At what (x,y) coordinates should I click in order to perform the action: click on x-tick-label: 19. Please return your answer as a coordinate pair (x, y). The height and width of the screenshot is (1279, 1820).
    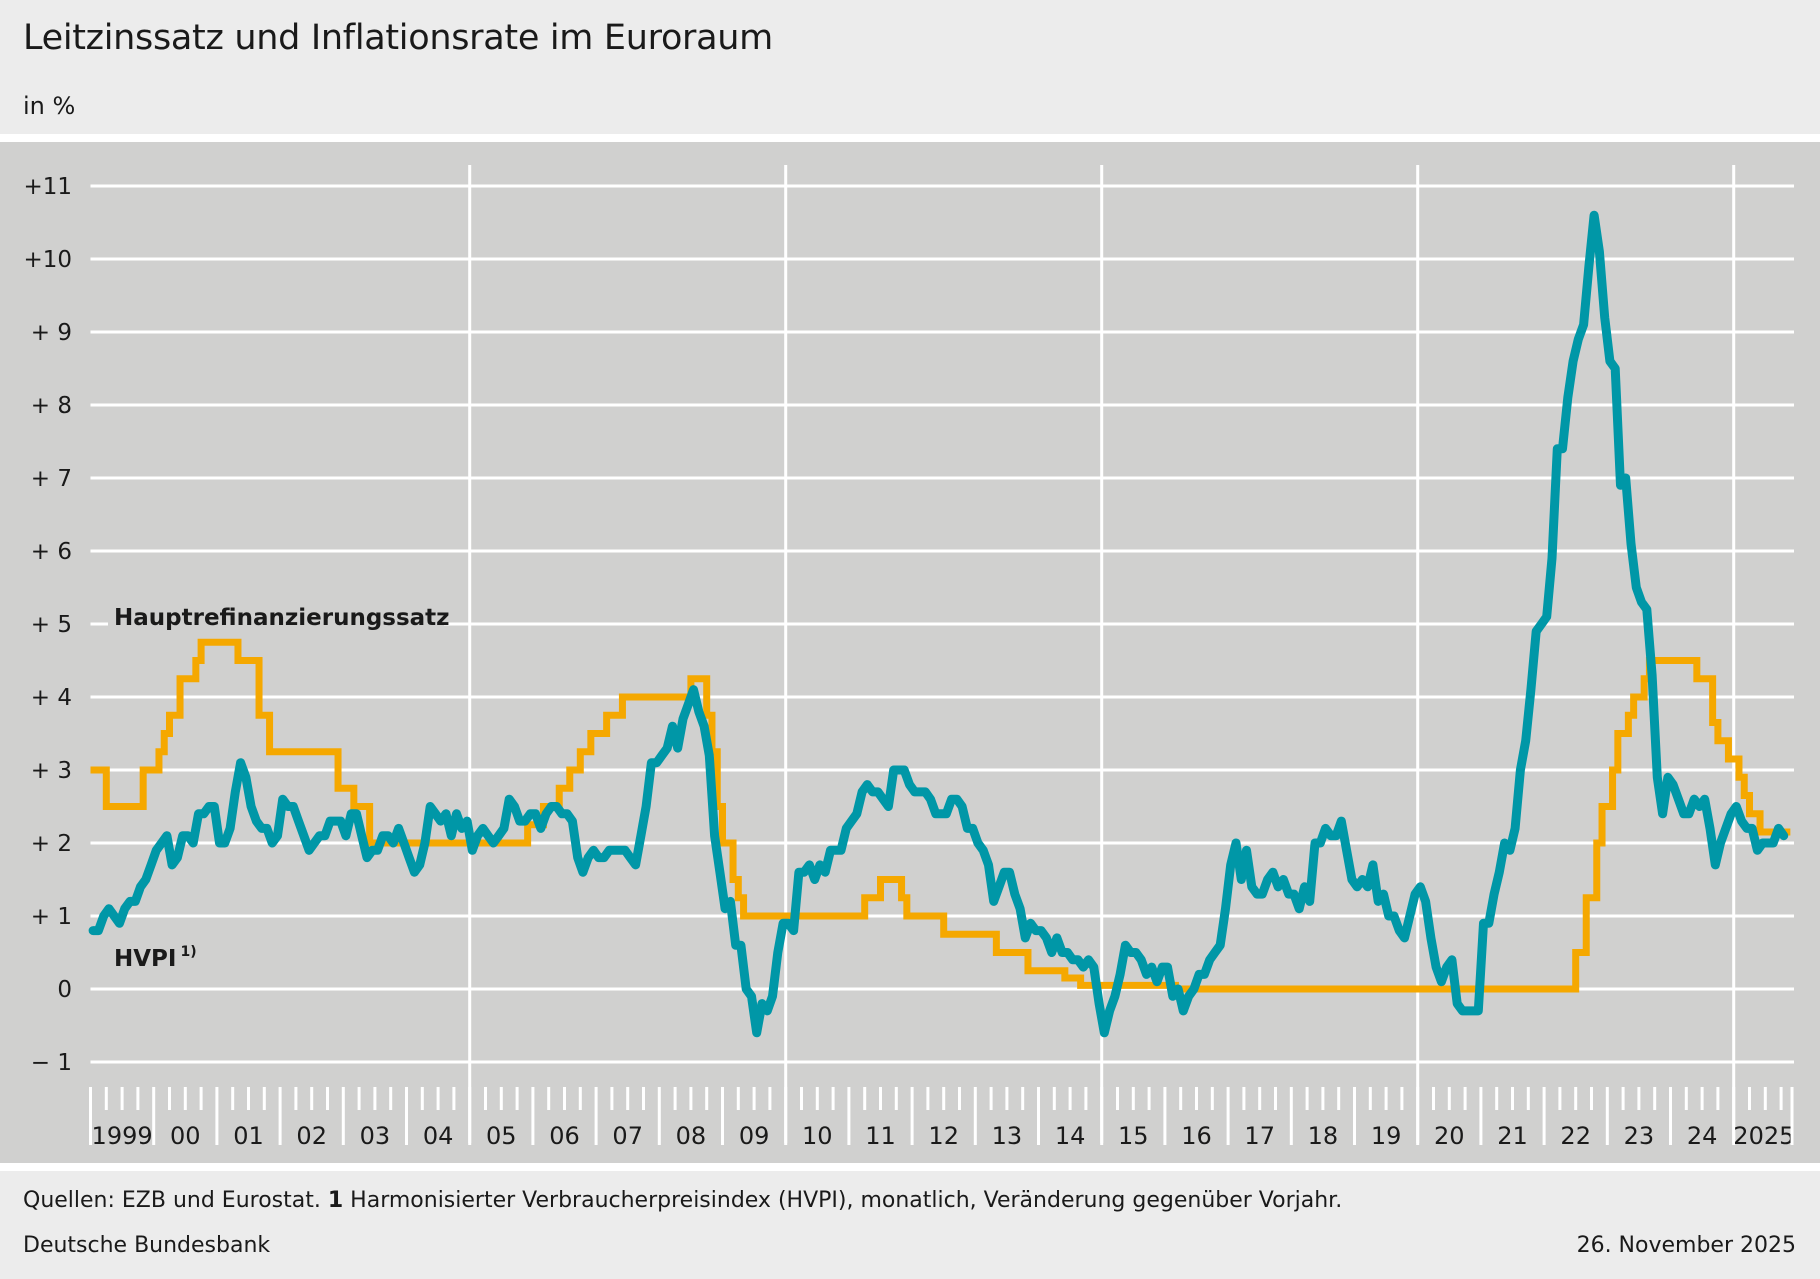
    Looking at the image, I should click on (1386, 1136).